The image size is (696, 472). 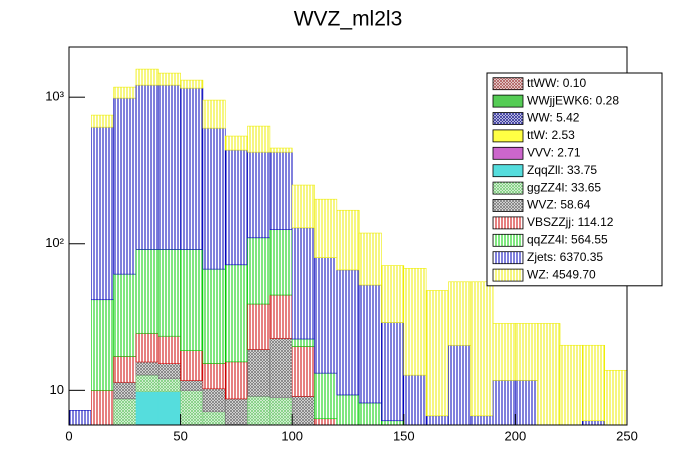 I want to click on legend-label: ZqqZll: 33.75, so click(x=562, y=170).